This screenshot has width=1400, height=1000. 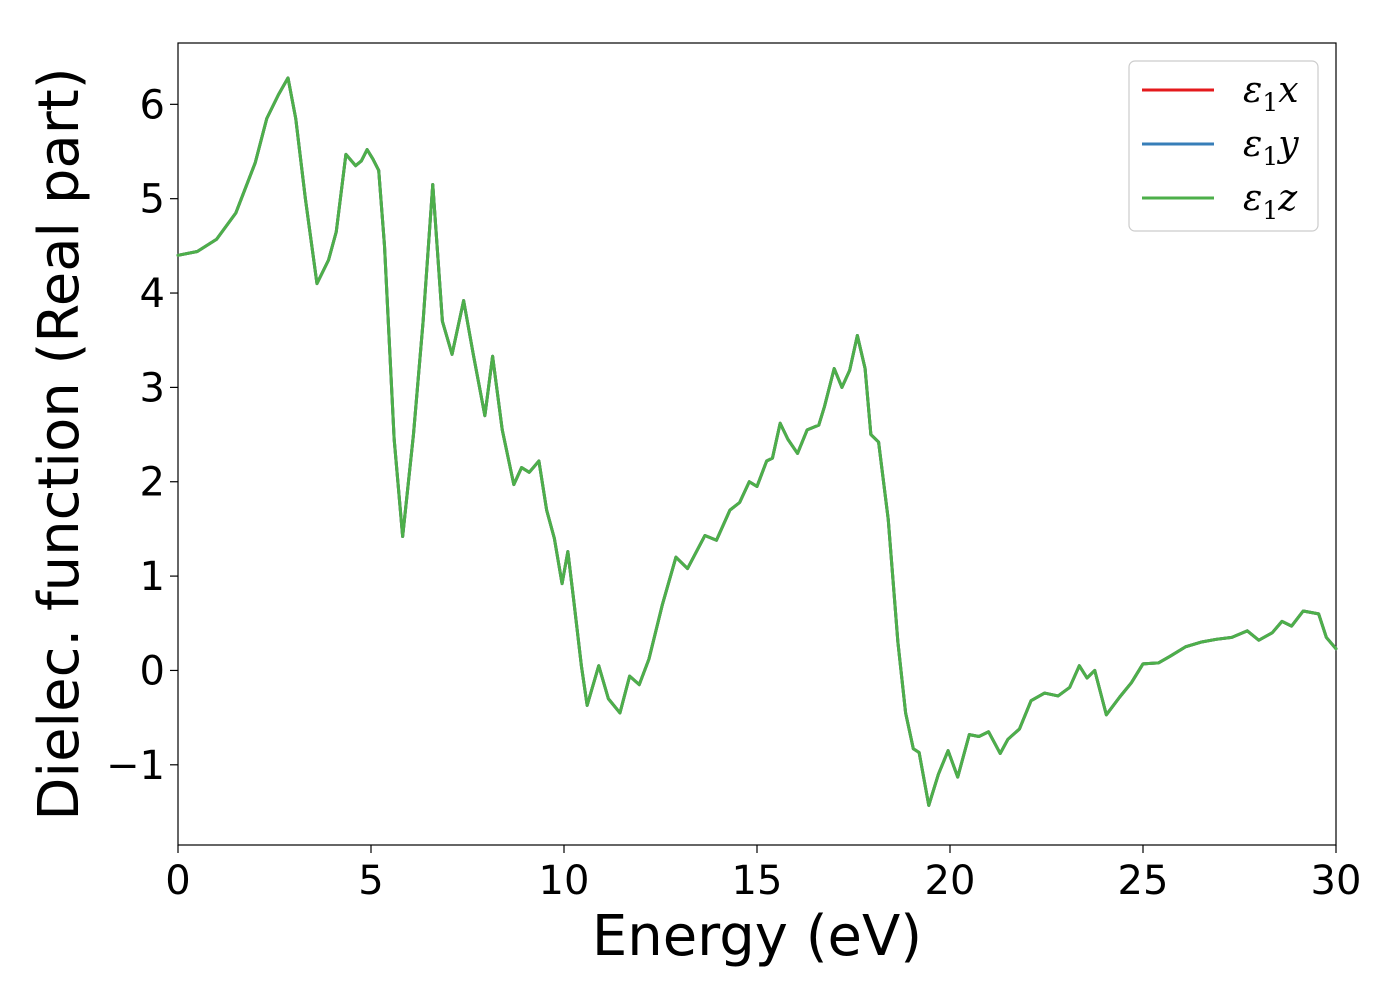 I want to click on x-axis-ticks: 0 5 10 15 20 25 30, so click(x=763, y=874).